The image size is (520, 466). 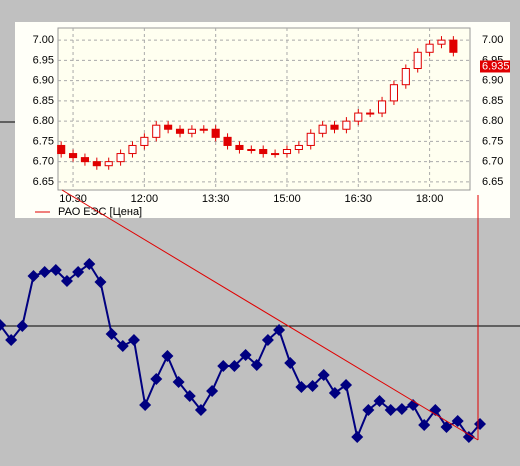 I want to click on x-tick-label: 13:30, so click(x=216, y=199).